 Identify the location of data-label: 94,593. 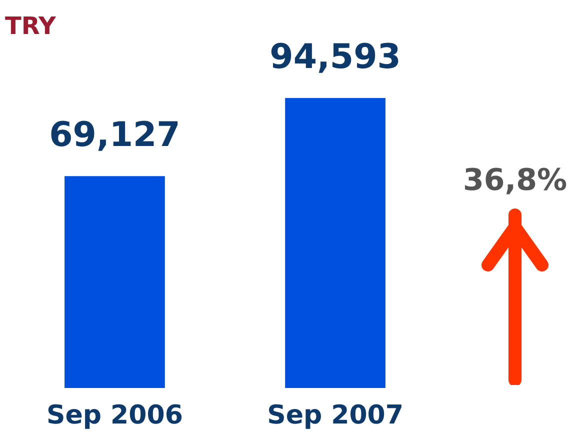
(335, 57).